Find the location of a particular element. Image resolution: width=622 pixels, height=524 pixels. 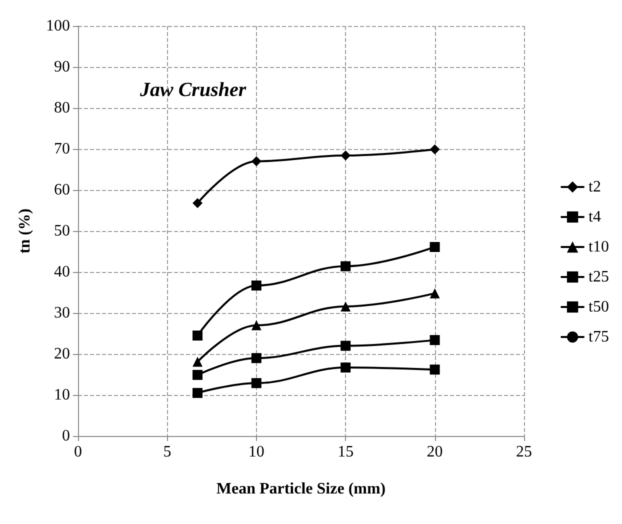

y-tick-label: 20 is located at coordinates (62, 354).